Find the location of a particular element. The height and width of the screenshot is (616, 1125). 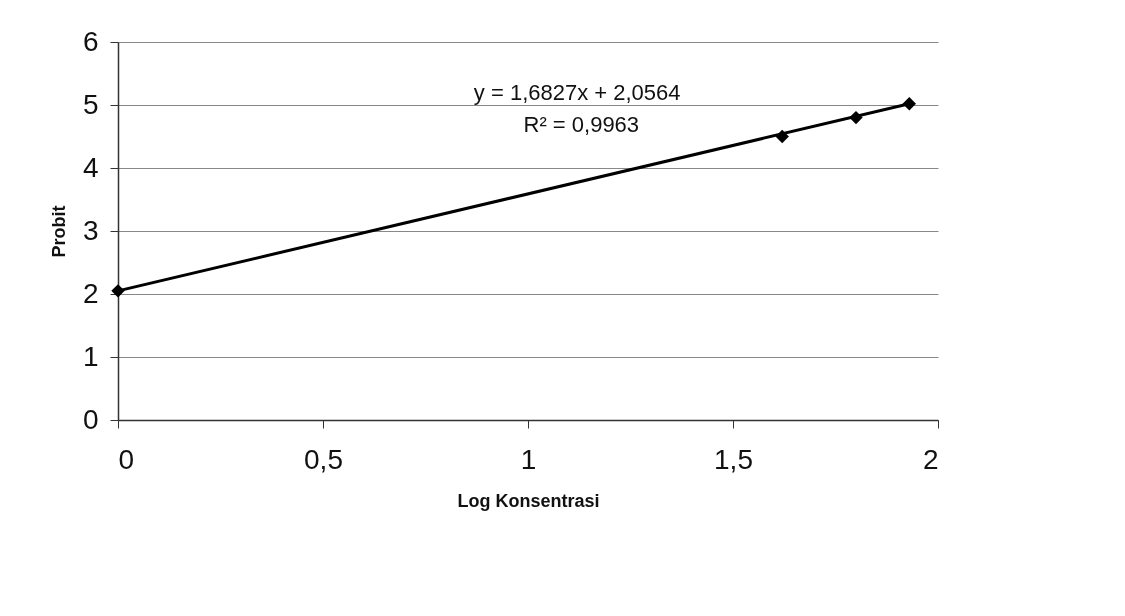

y-tick-label: 6 is located at coordinates (90, 41).